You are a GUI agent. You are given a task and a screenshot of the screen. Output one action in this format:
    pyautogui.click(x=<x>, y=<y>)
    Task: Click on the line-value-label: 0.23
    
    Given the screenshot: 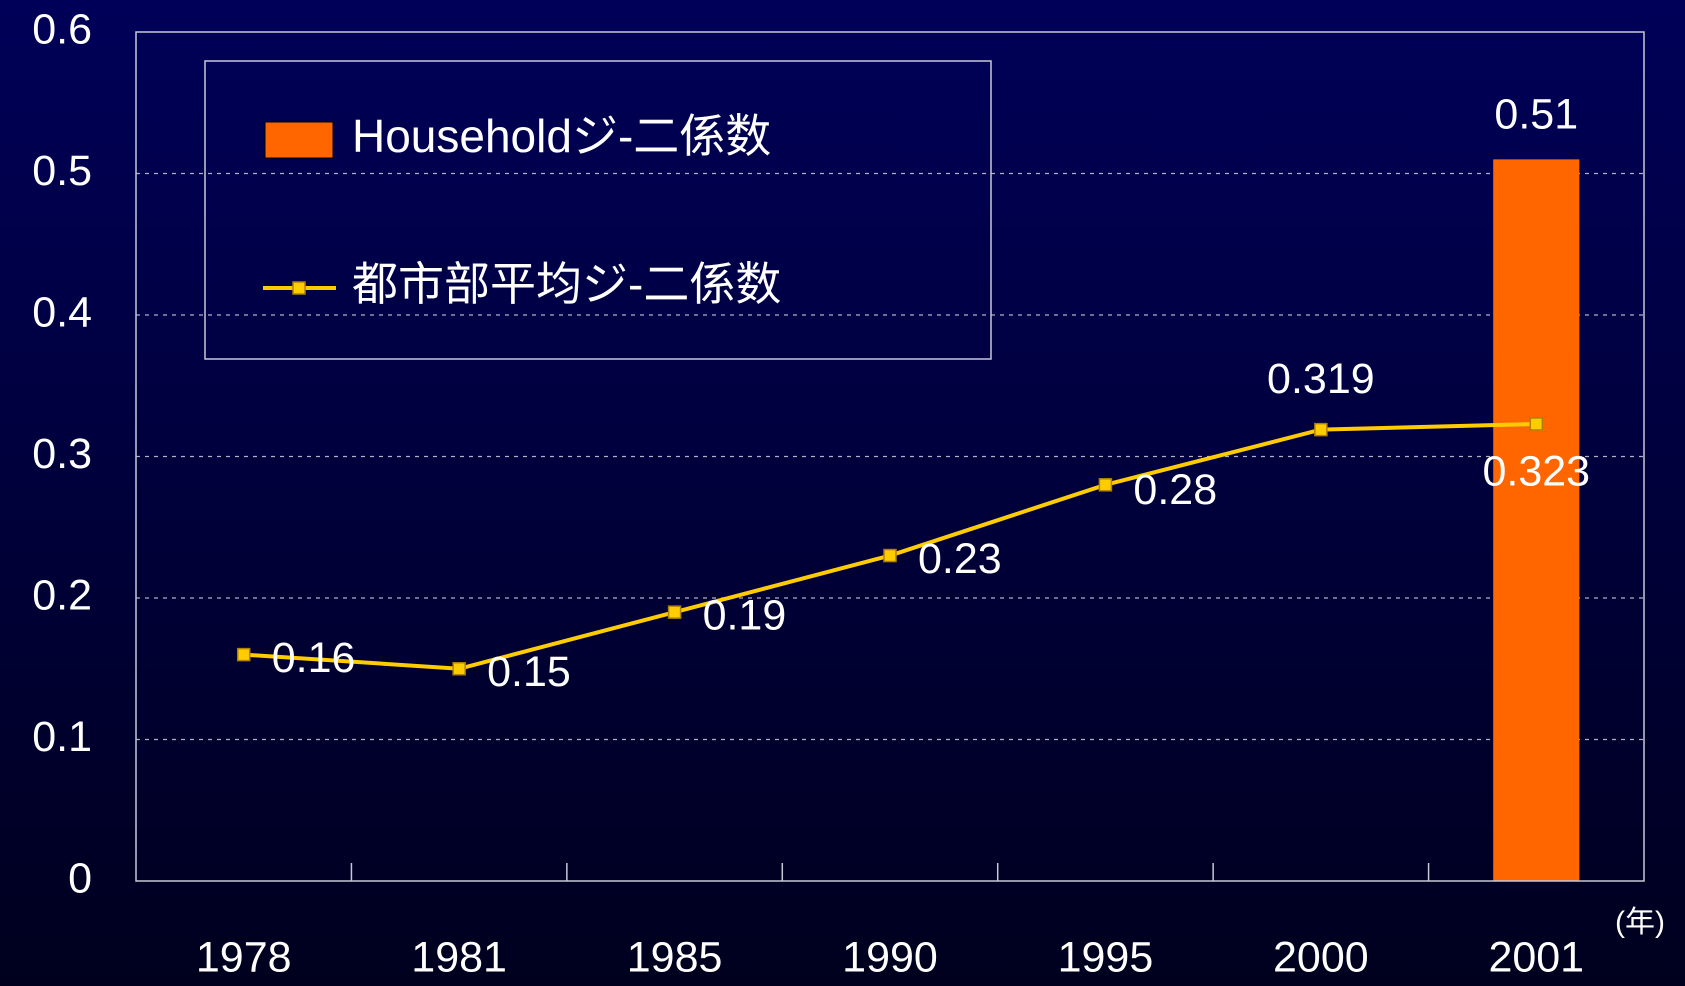 What is the action you would take?
    pyautogui.click(x=960, y=559)
    